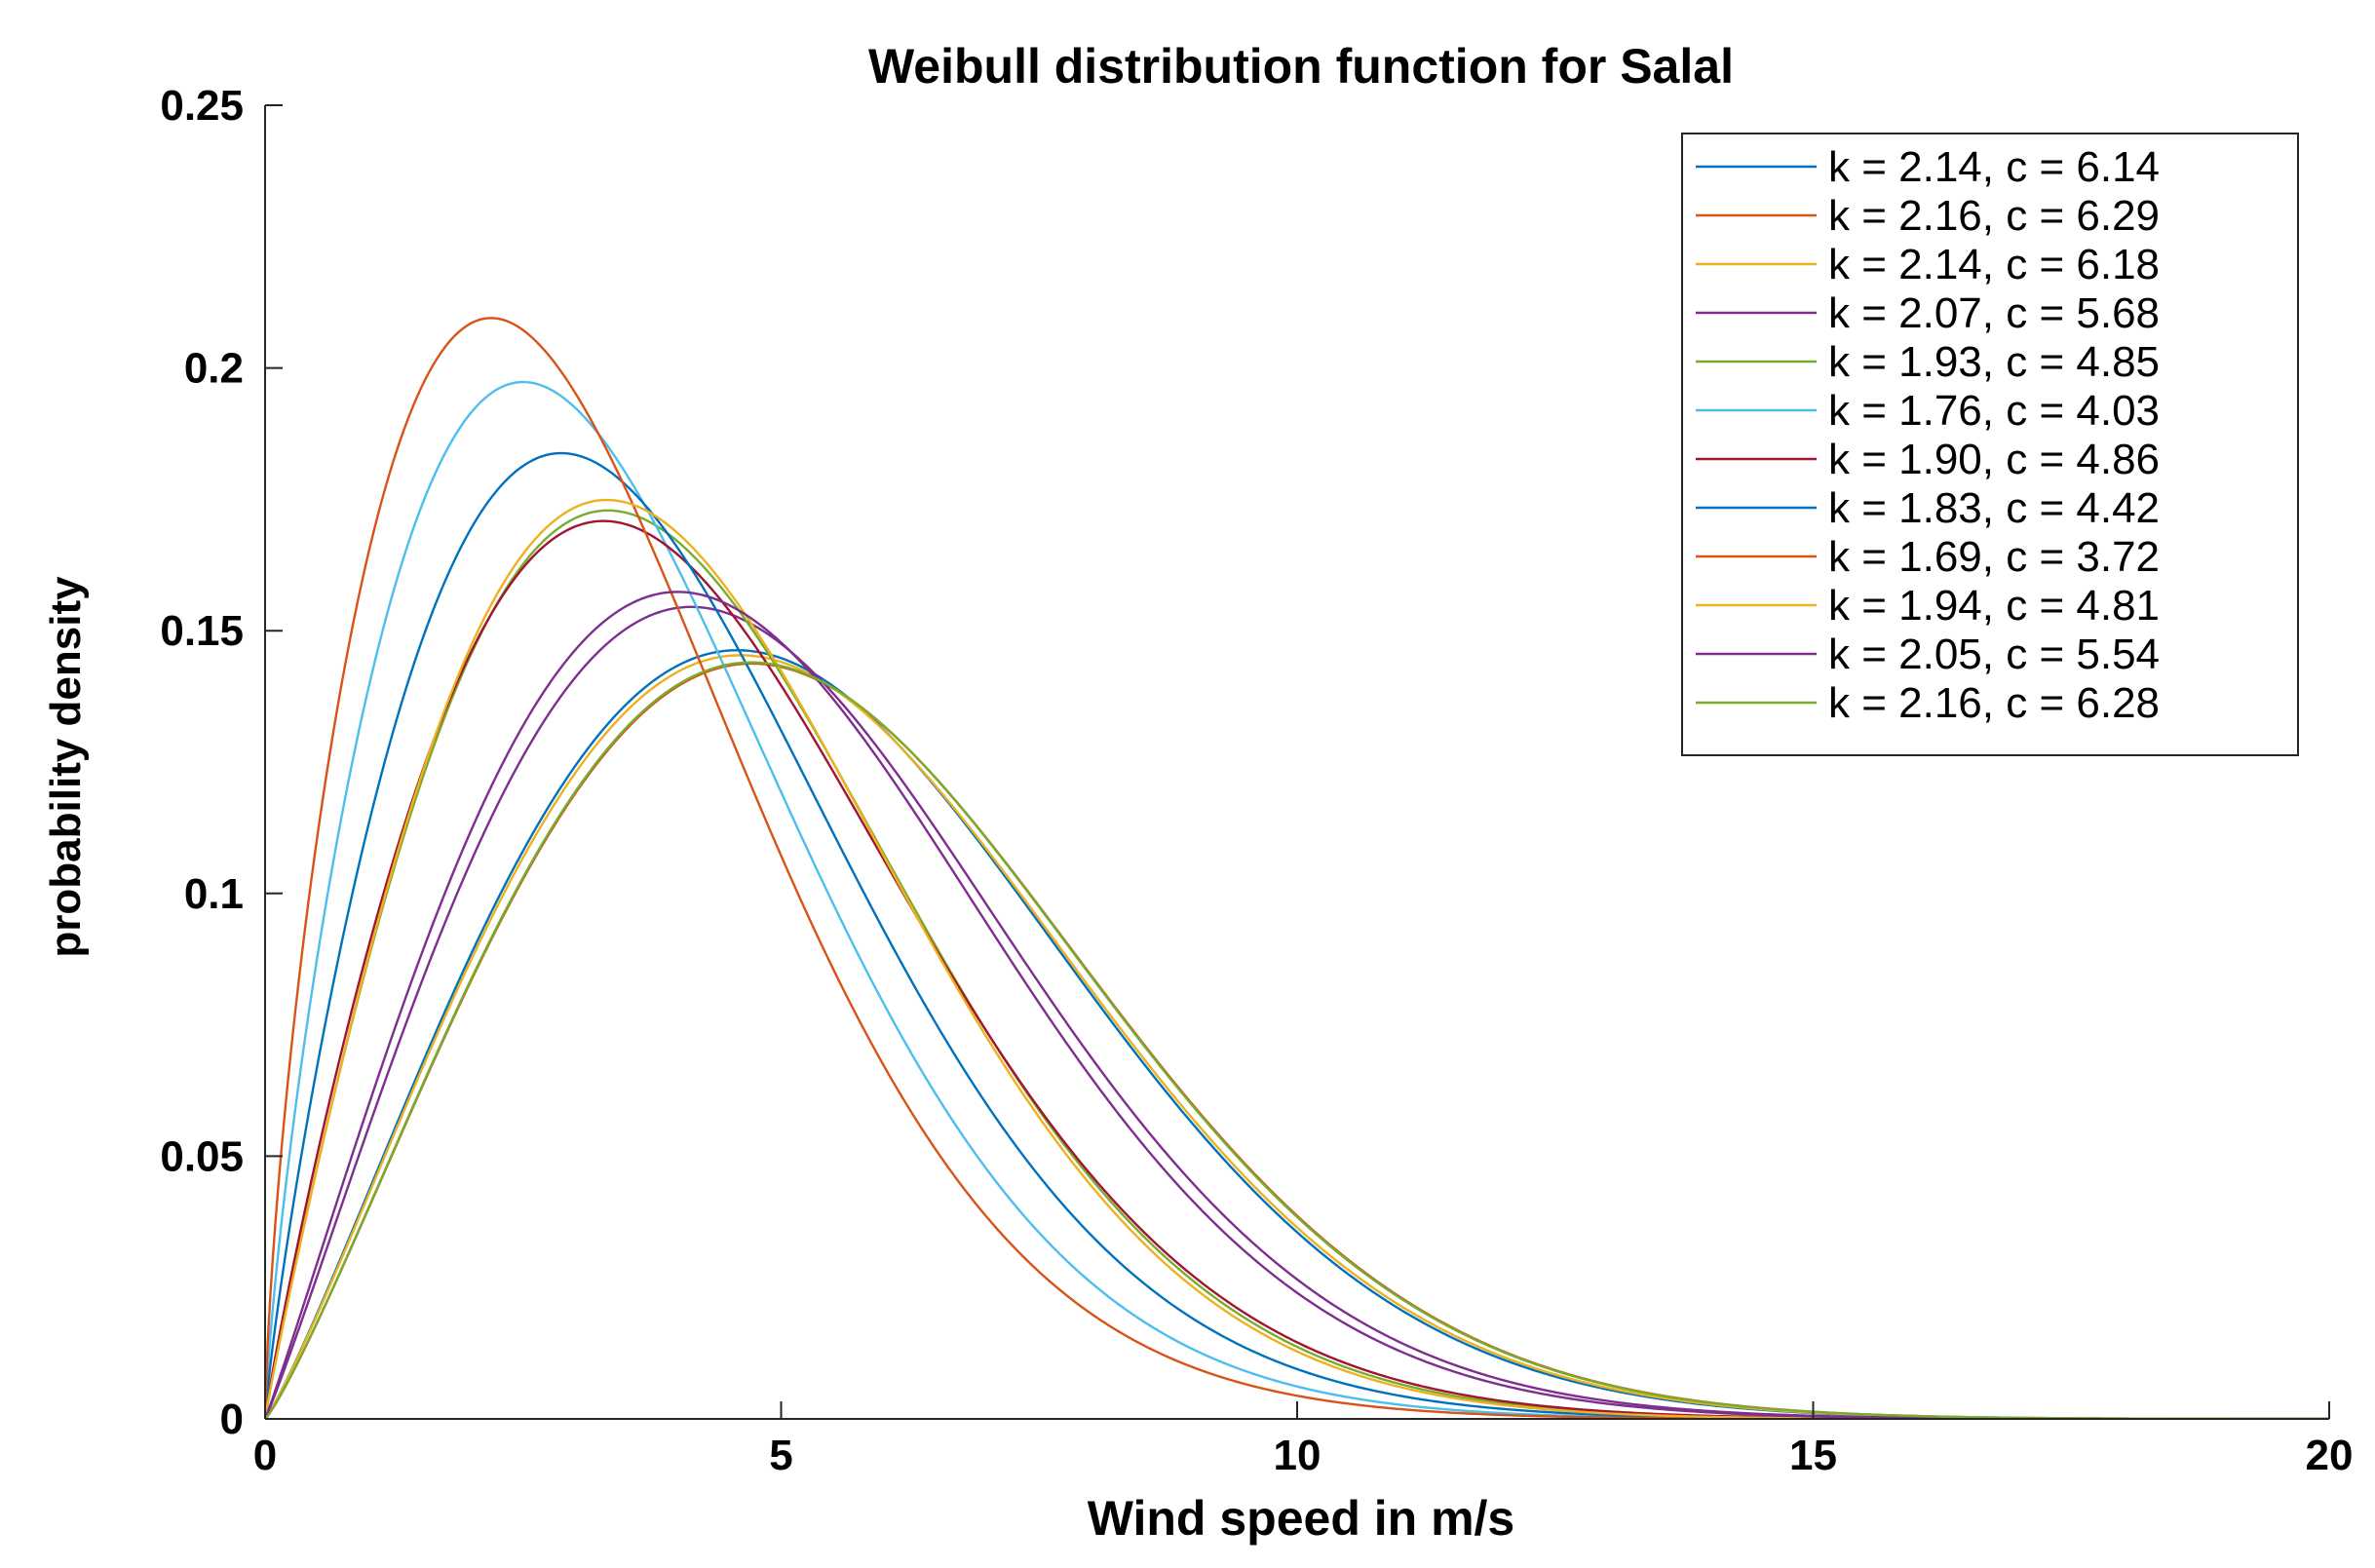 The height and width of the screenshot is (1568, 2375). Describe the element at coordinates (1994, 703) in the screenshot. I see `legend-entry: k = 2.16, c = 6.28` at that location.